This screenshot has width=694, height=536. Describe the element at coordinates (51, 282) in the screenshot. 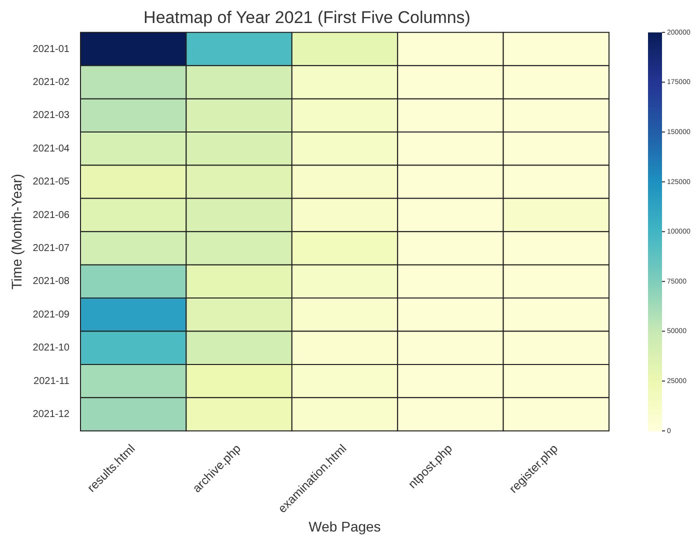

I see `y-tick-label: 2021-08` at that location.